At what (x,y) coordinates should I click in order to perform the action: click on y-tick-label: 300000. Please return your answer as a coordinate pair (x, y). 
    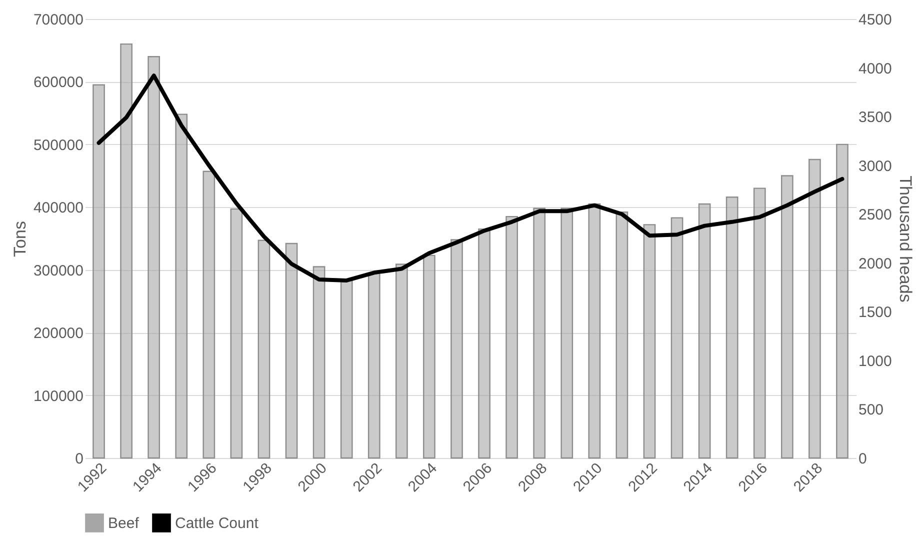
    Looking at the image, I should click on (58, 271).